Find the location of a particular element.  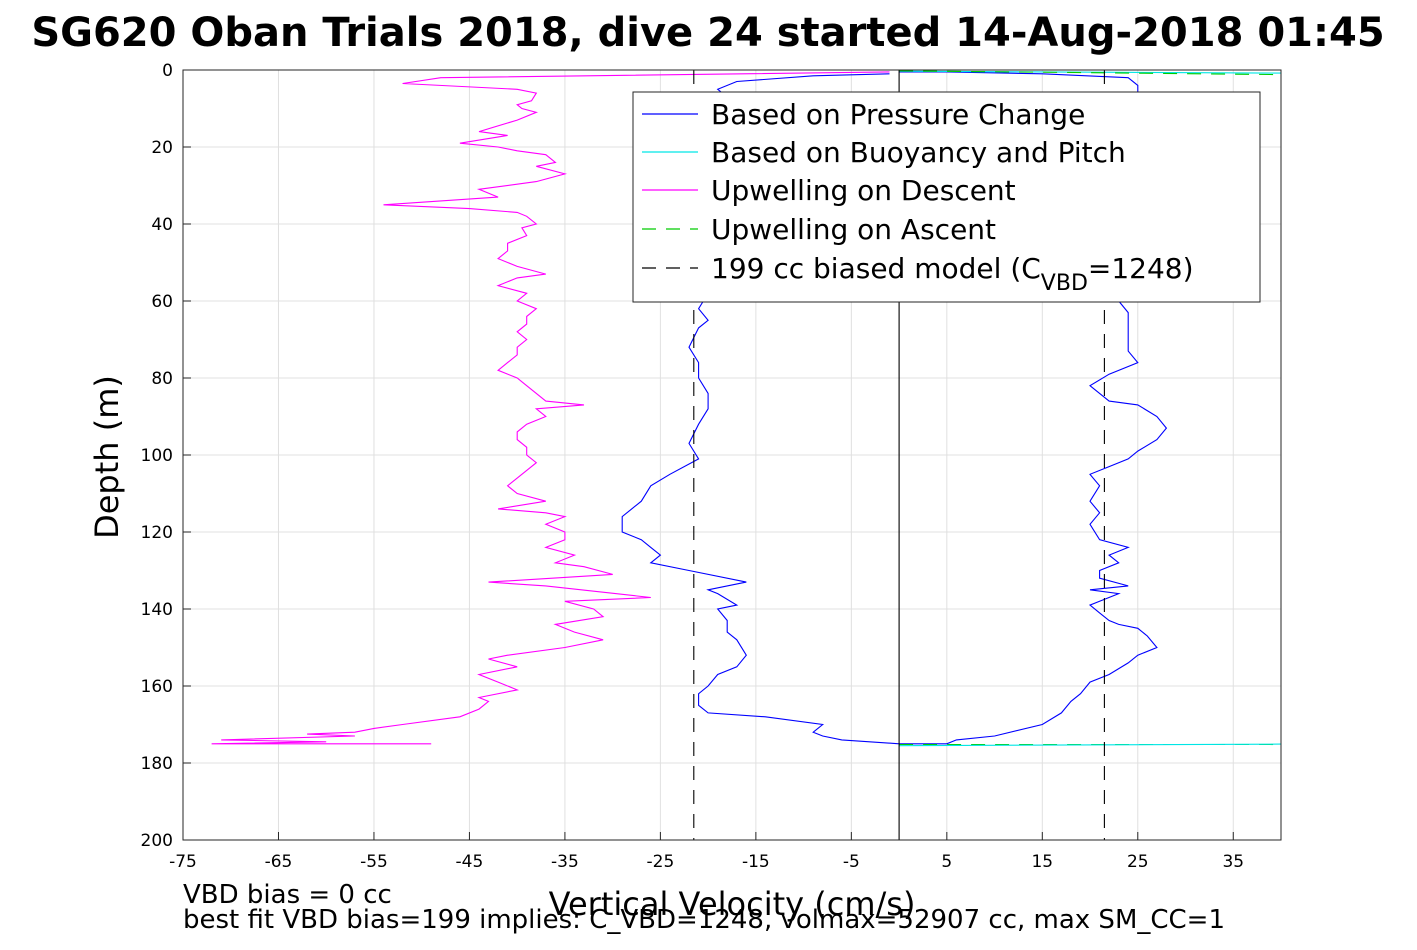

x-axis-label: Vertical Velocity (cm/s) is located at coordinates (732, 904).